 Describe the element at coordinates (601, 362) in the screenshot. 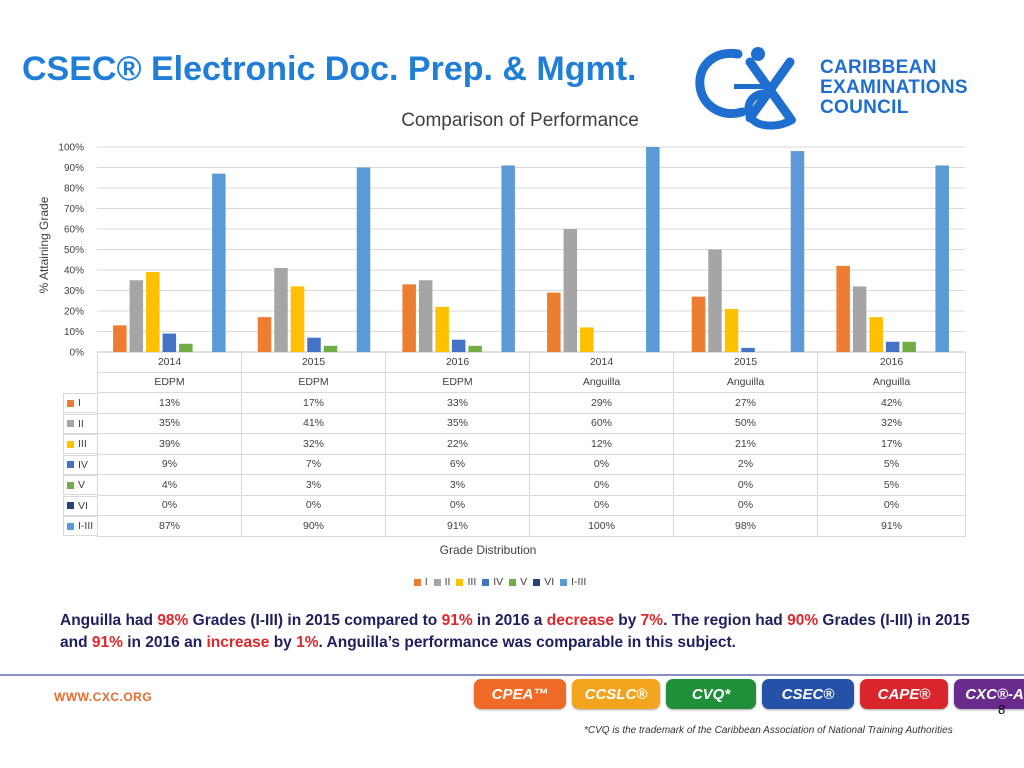

I see `x-tick-label-year: 2014` at that location.